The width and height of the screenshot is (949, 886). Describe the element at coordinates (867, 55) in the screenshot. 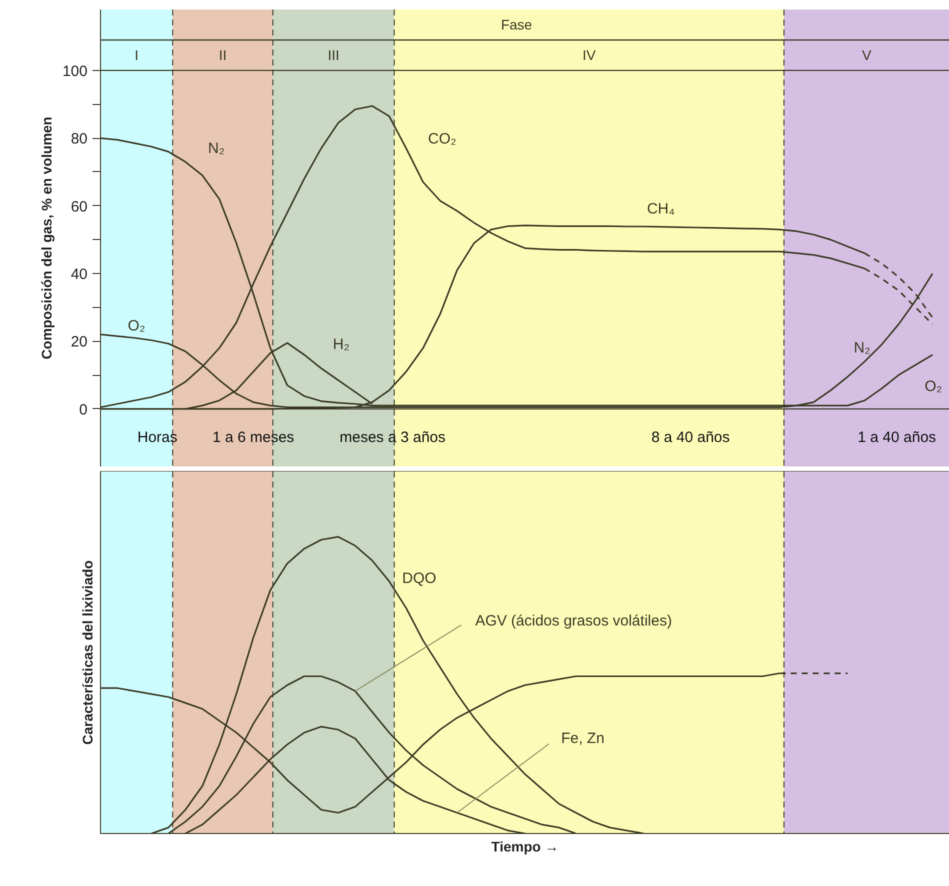

I see `annotation: V` at that location.